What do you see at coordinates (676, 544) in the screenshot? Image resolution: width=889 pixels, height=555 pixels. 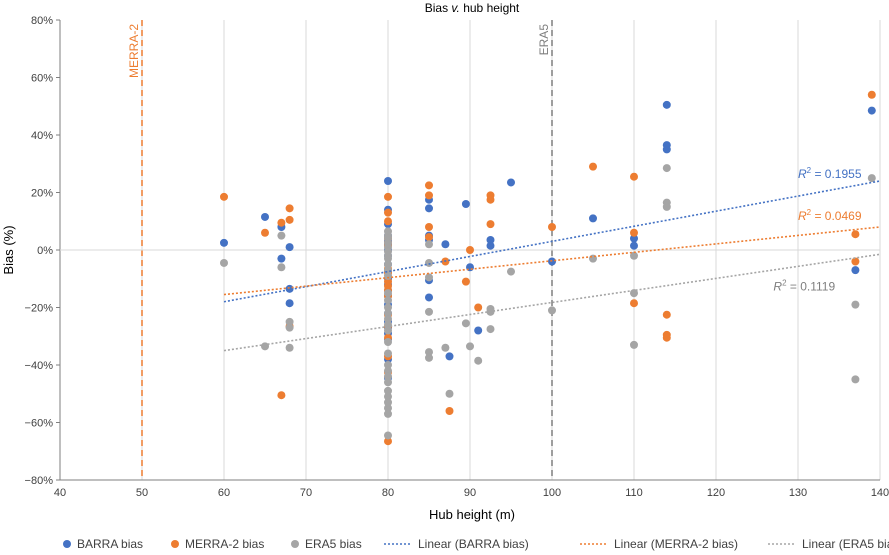 I see `legend-label-linear-merra: Linear (MERRA-2 bias)` at bounding box center [676, 544].